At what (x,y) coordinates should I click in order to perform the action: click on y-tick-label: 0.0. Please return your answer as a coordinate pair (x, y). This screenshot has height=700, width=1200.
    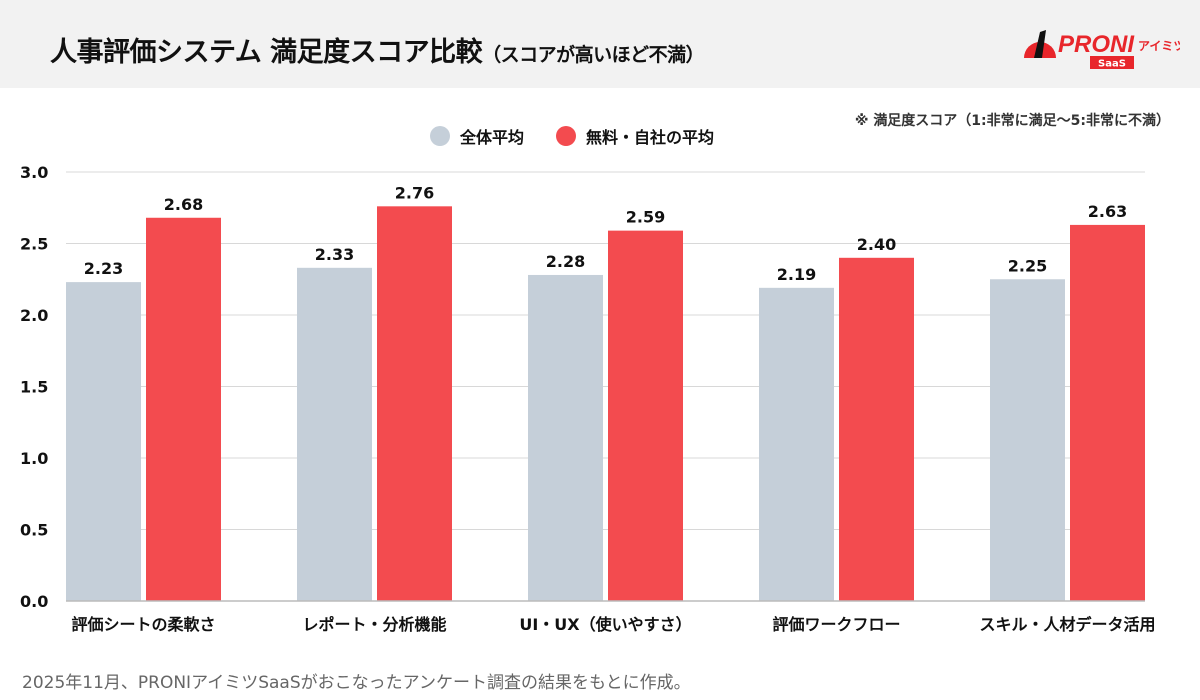
    Looking at the image, I should click on (34, 601).